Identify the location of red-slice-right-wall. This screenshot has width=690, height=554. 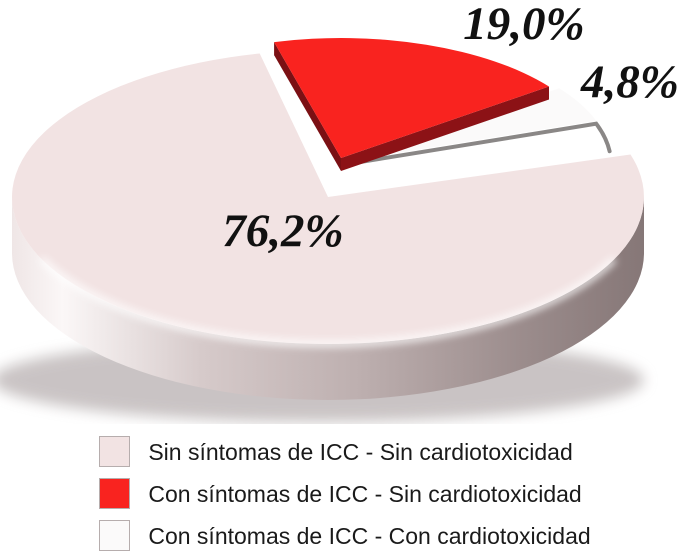
(445, 128).